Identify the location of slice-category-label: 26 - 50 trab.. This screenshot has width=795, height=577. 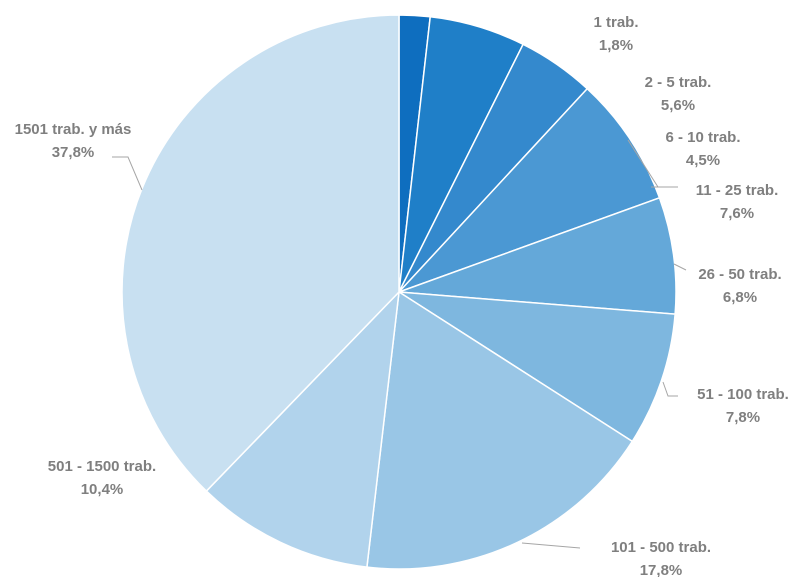
(739, 274).